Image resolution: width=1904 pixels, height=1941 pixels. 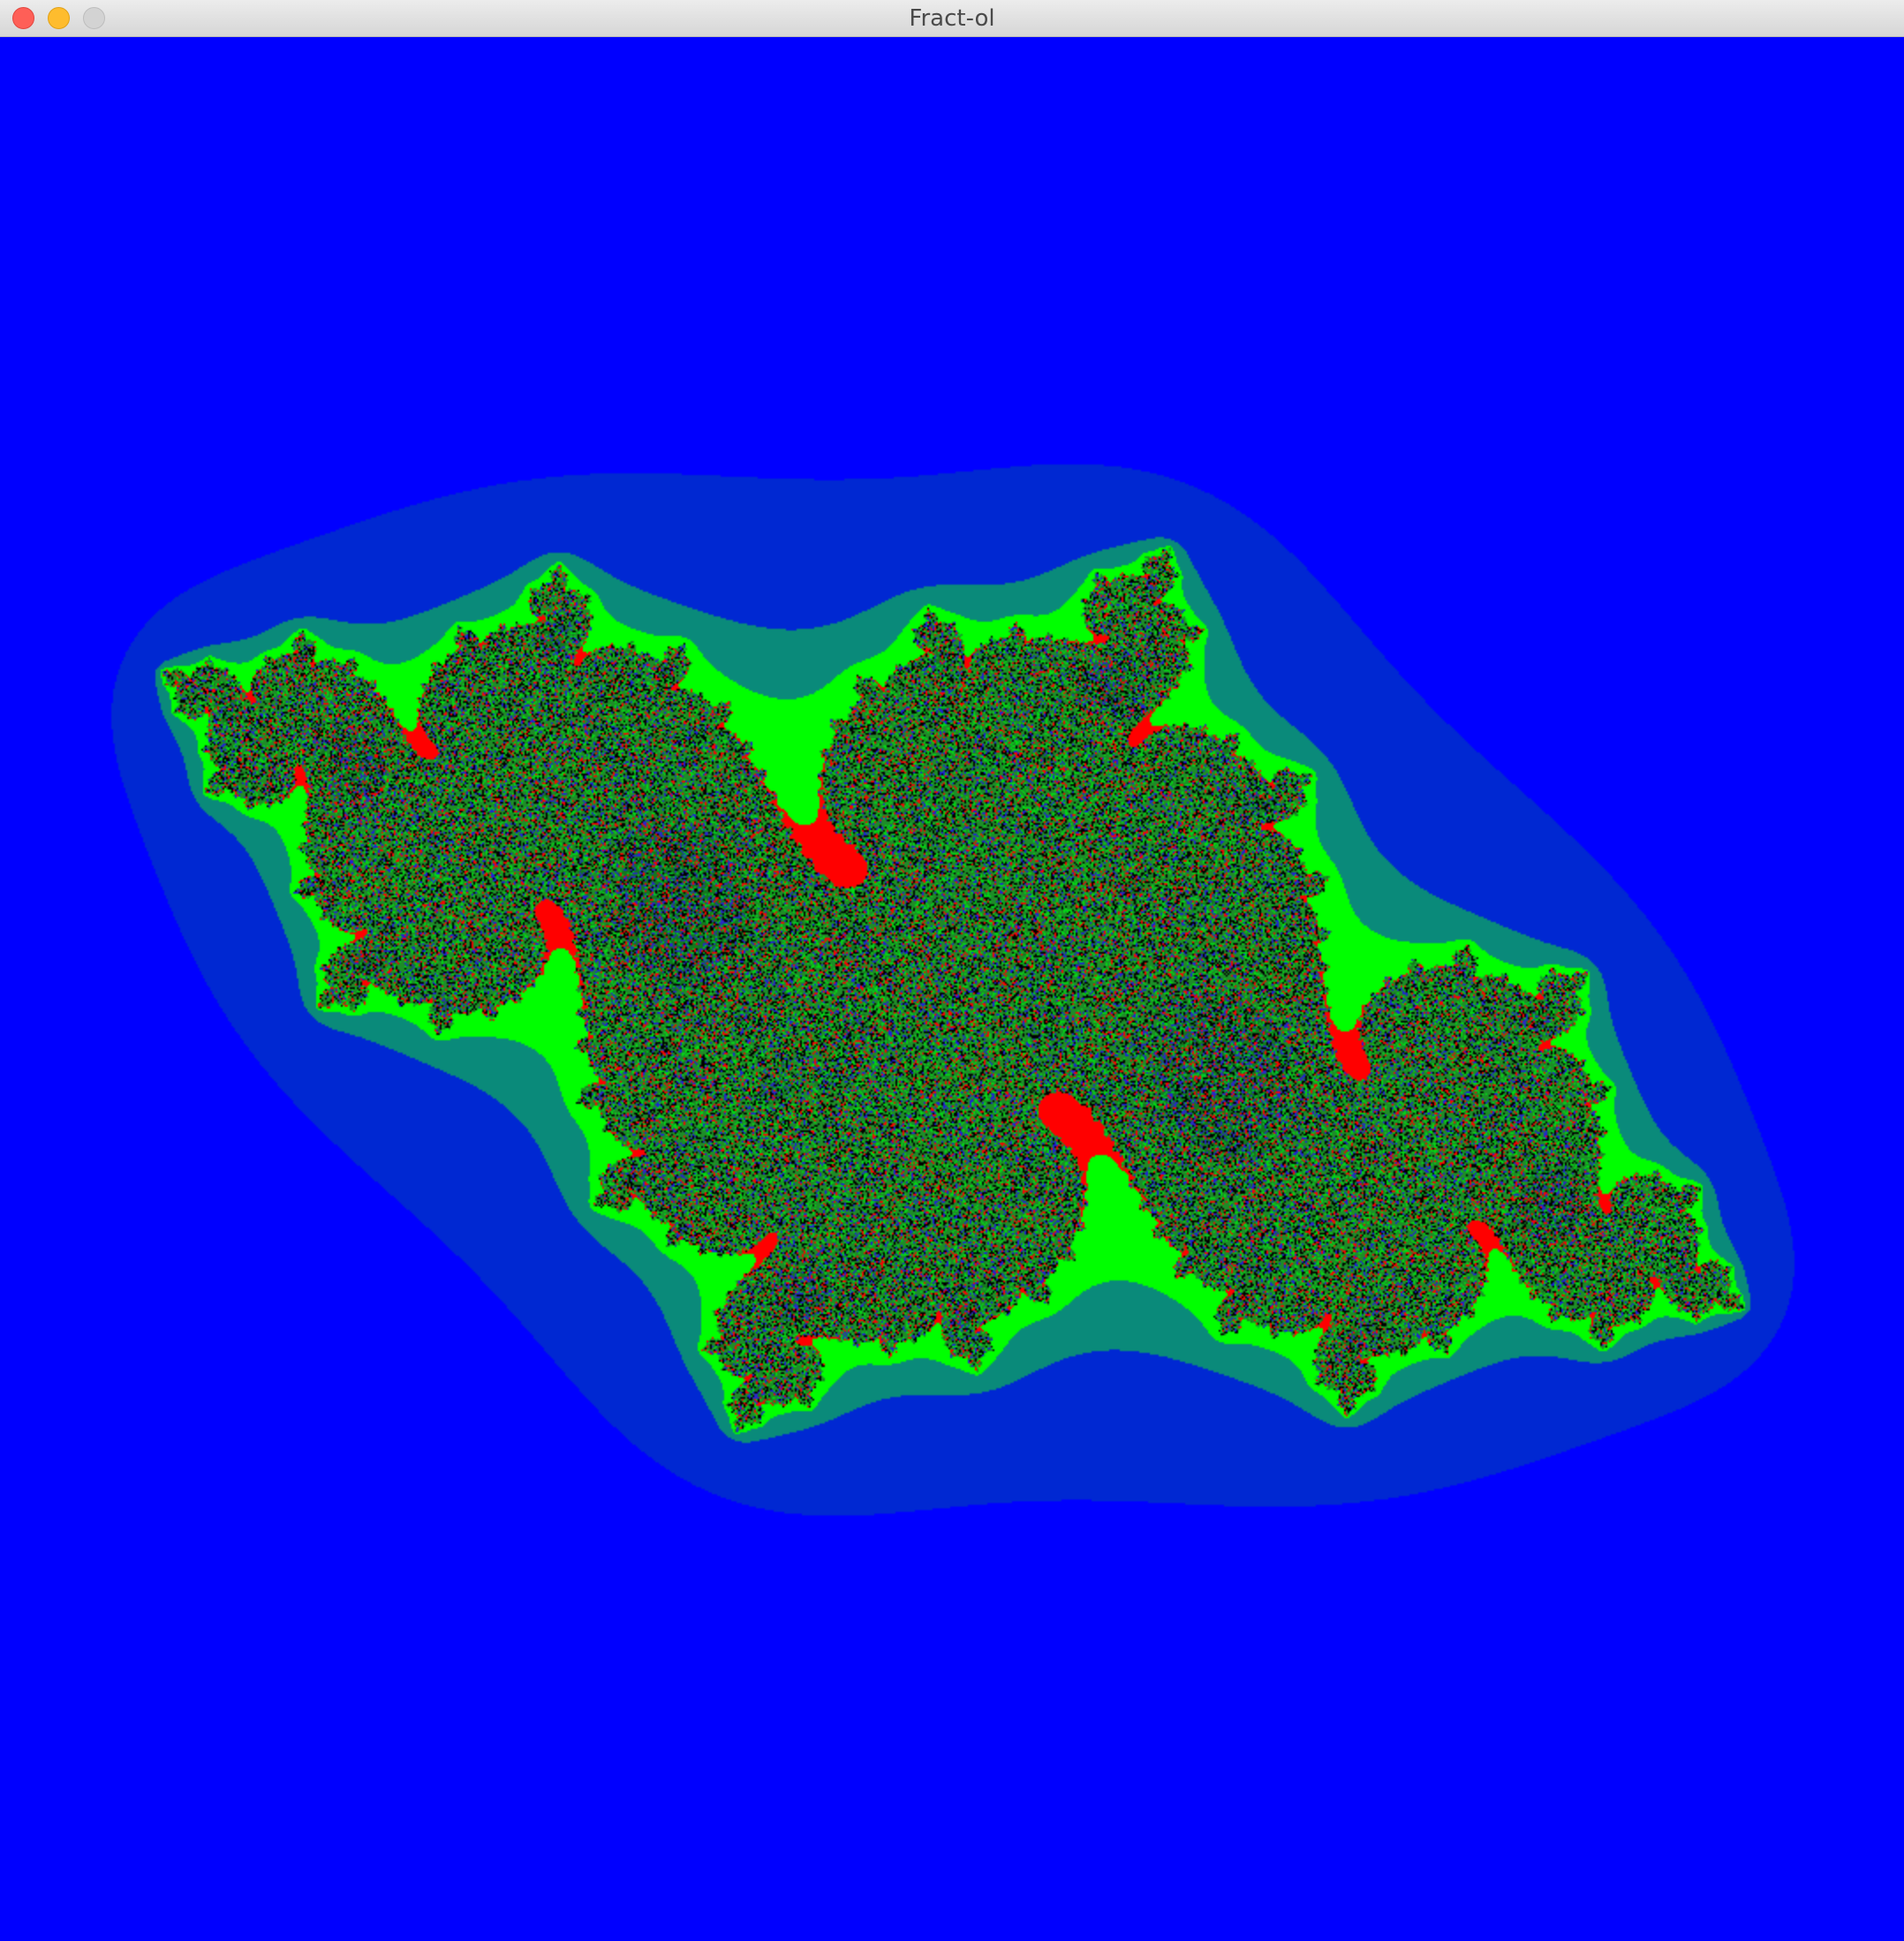 What do you see at coordinates (23, 18) in the screenshot?
I see `close-icon` at bounding box center [23, 18].